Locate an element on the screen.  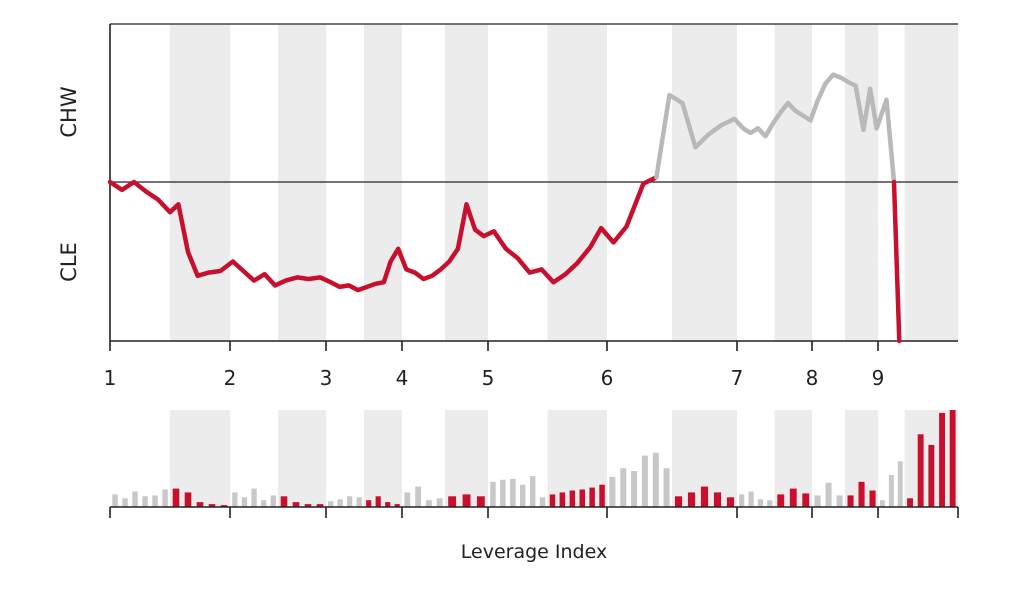
y-label-lower: CLE is located at coordinates (69, 262).